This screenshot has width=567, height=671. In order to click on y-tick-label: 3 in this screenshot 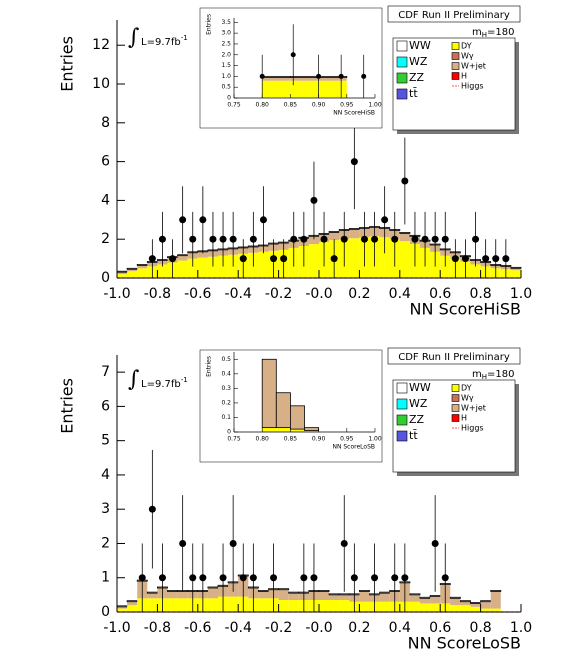, I will do `click(105, 509)`.